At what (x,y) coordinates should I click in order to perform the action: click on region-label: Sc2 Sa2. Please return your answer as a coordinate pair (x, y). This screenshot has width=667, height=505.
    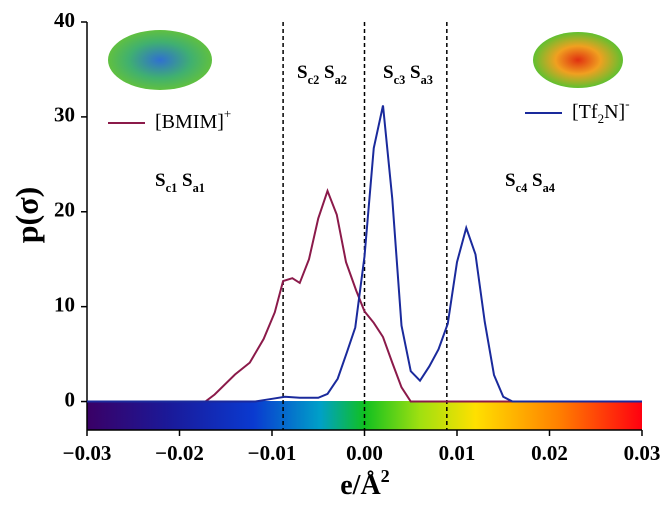
    Looking at the image, I should click on (322, 74).